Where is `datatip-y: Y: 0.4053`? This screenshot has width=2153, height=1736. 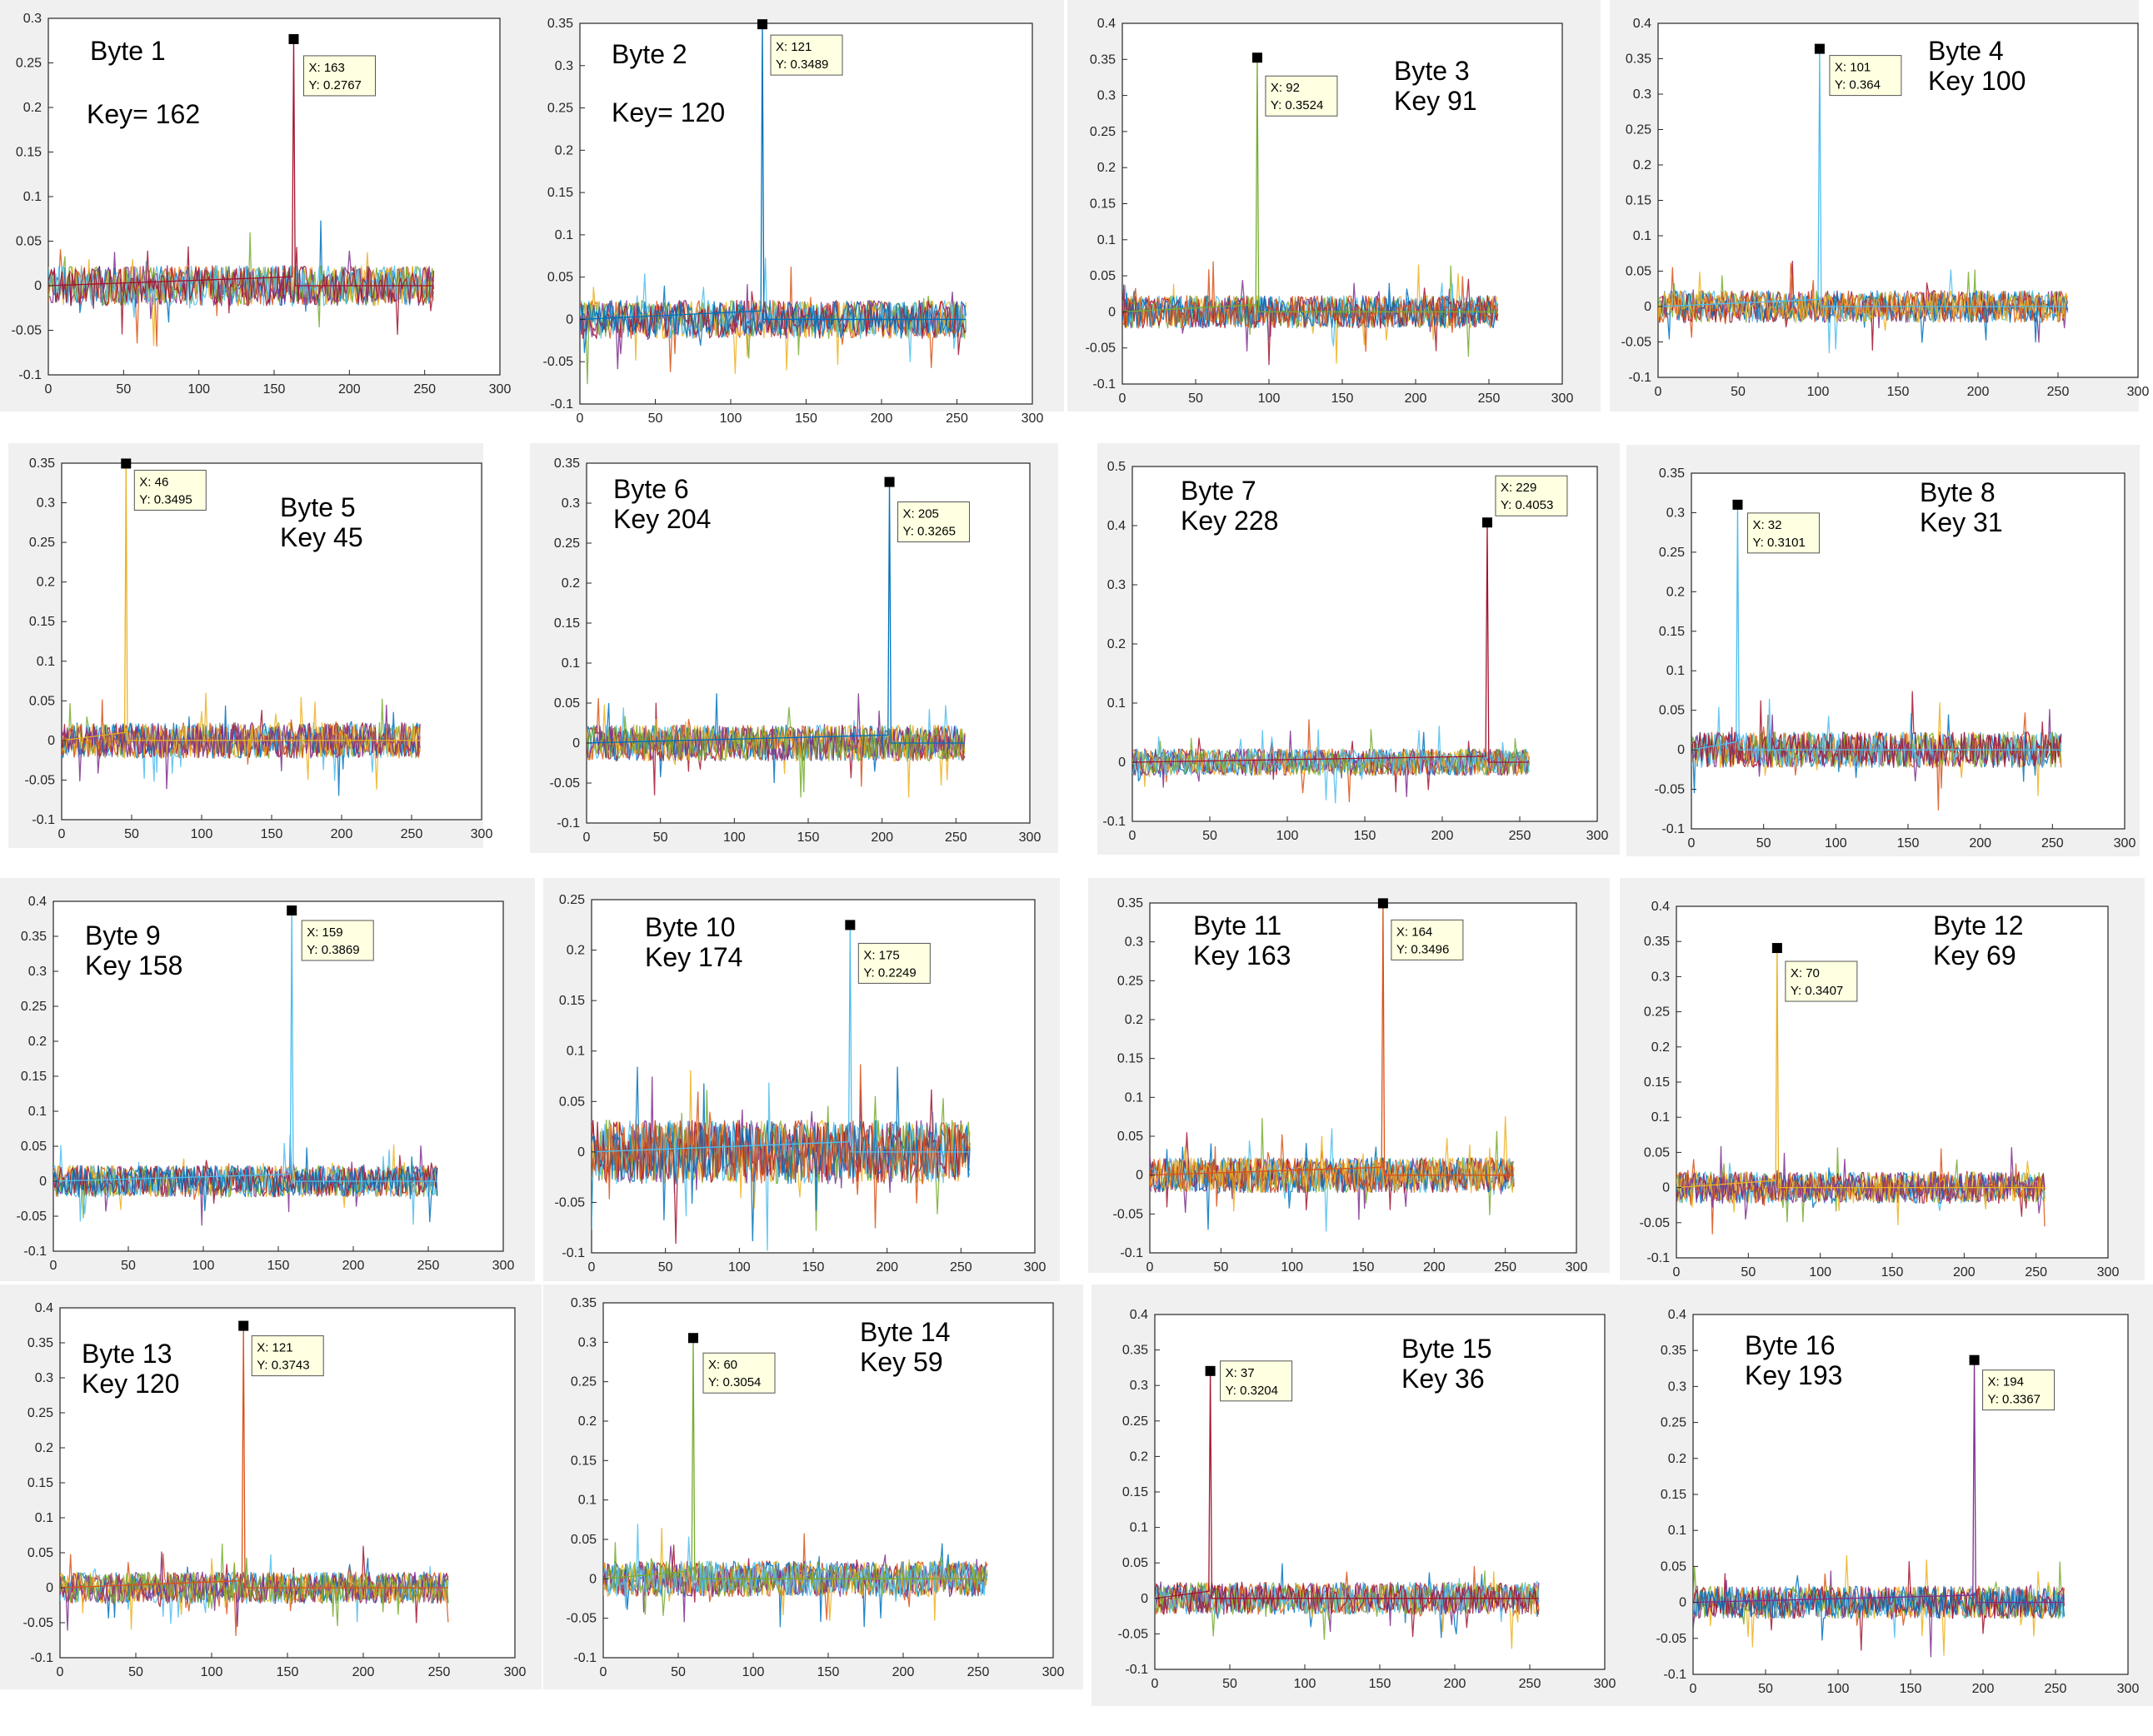 datatip-y: Y: 0.4053 is located at coordinates (1527, 505).